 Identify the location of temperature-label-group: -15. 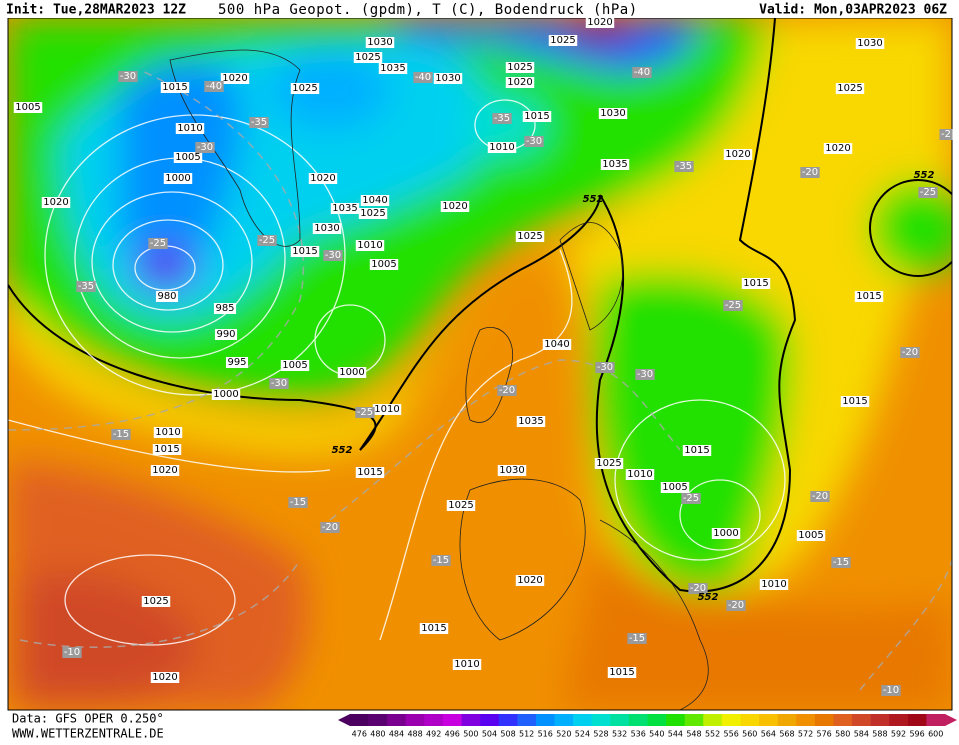
(841, 562).